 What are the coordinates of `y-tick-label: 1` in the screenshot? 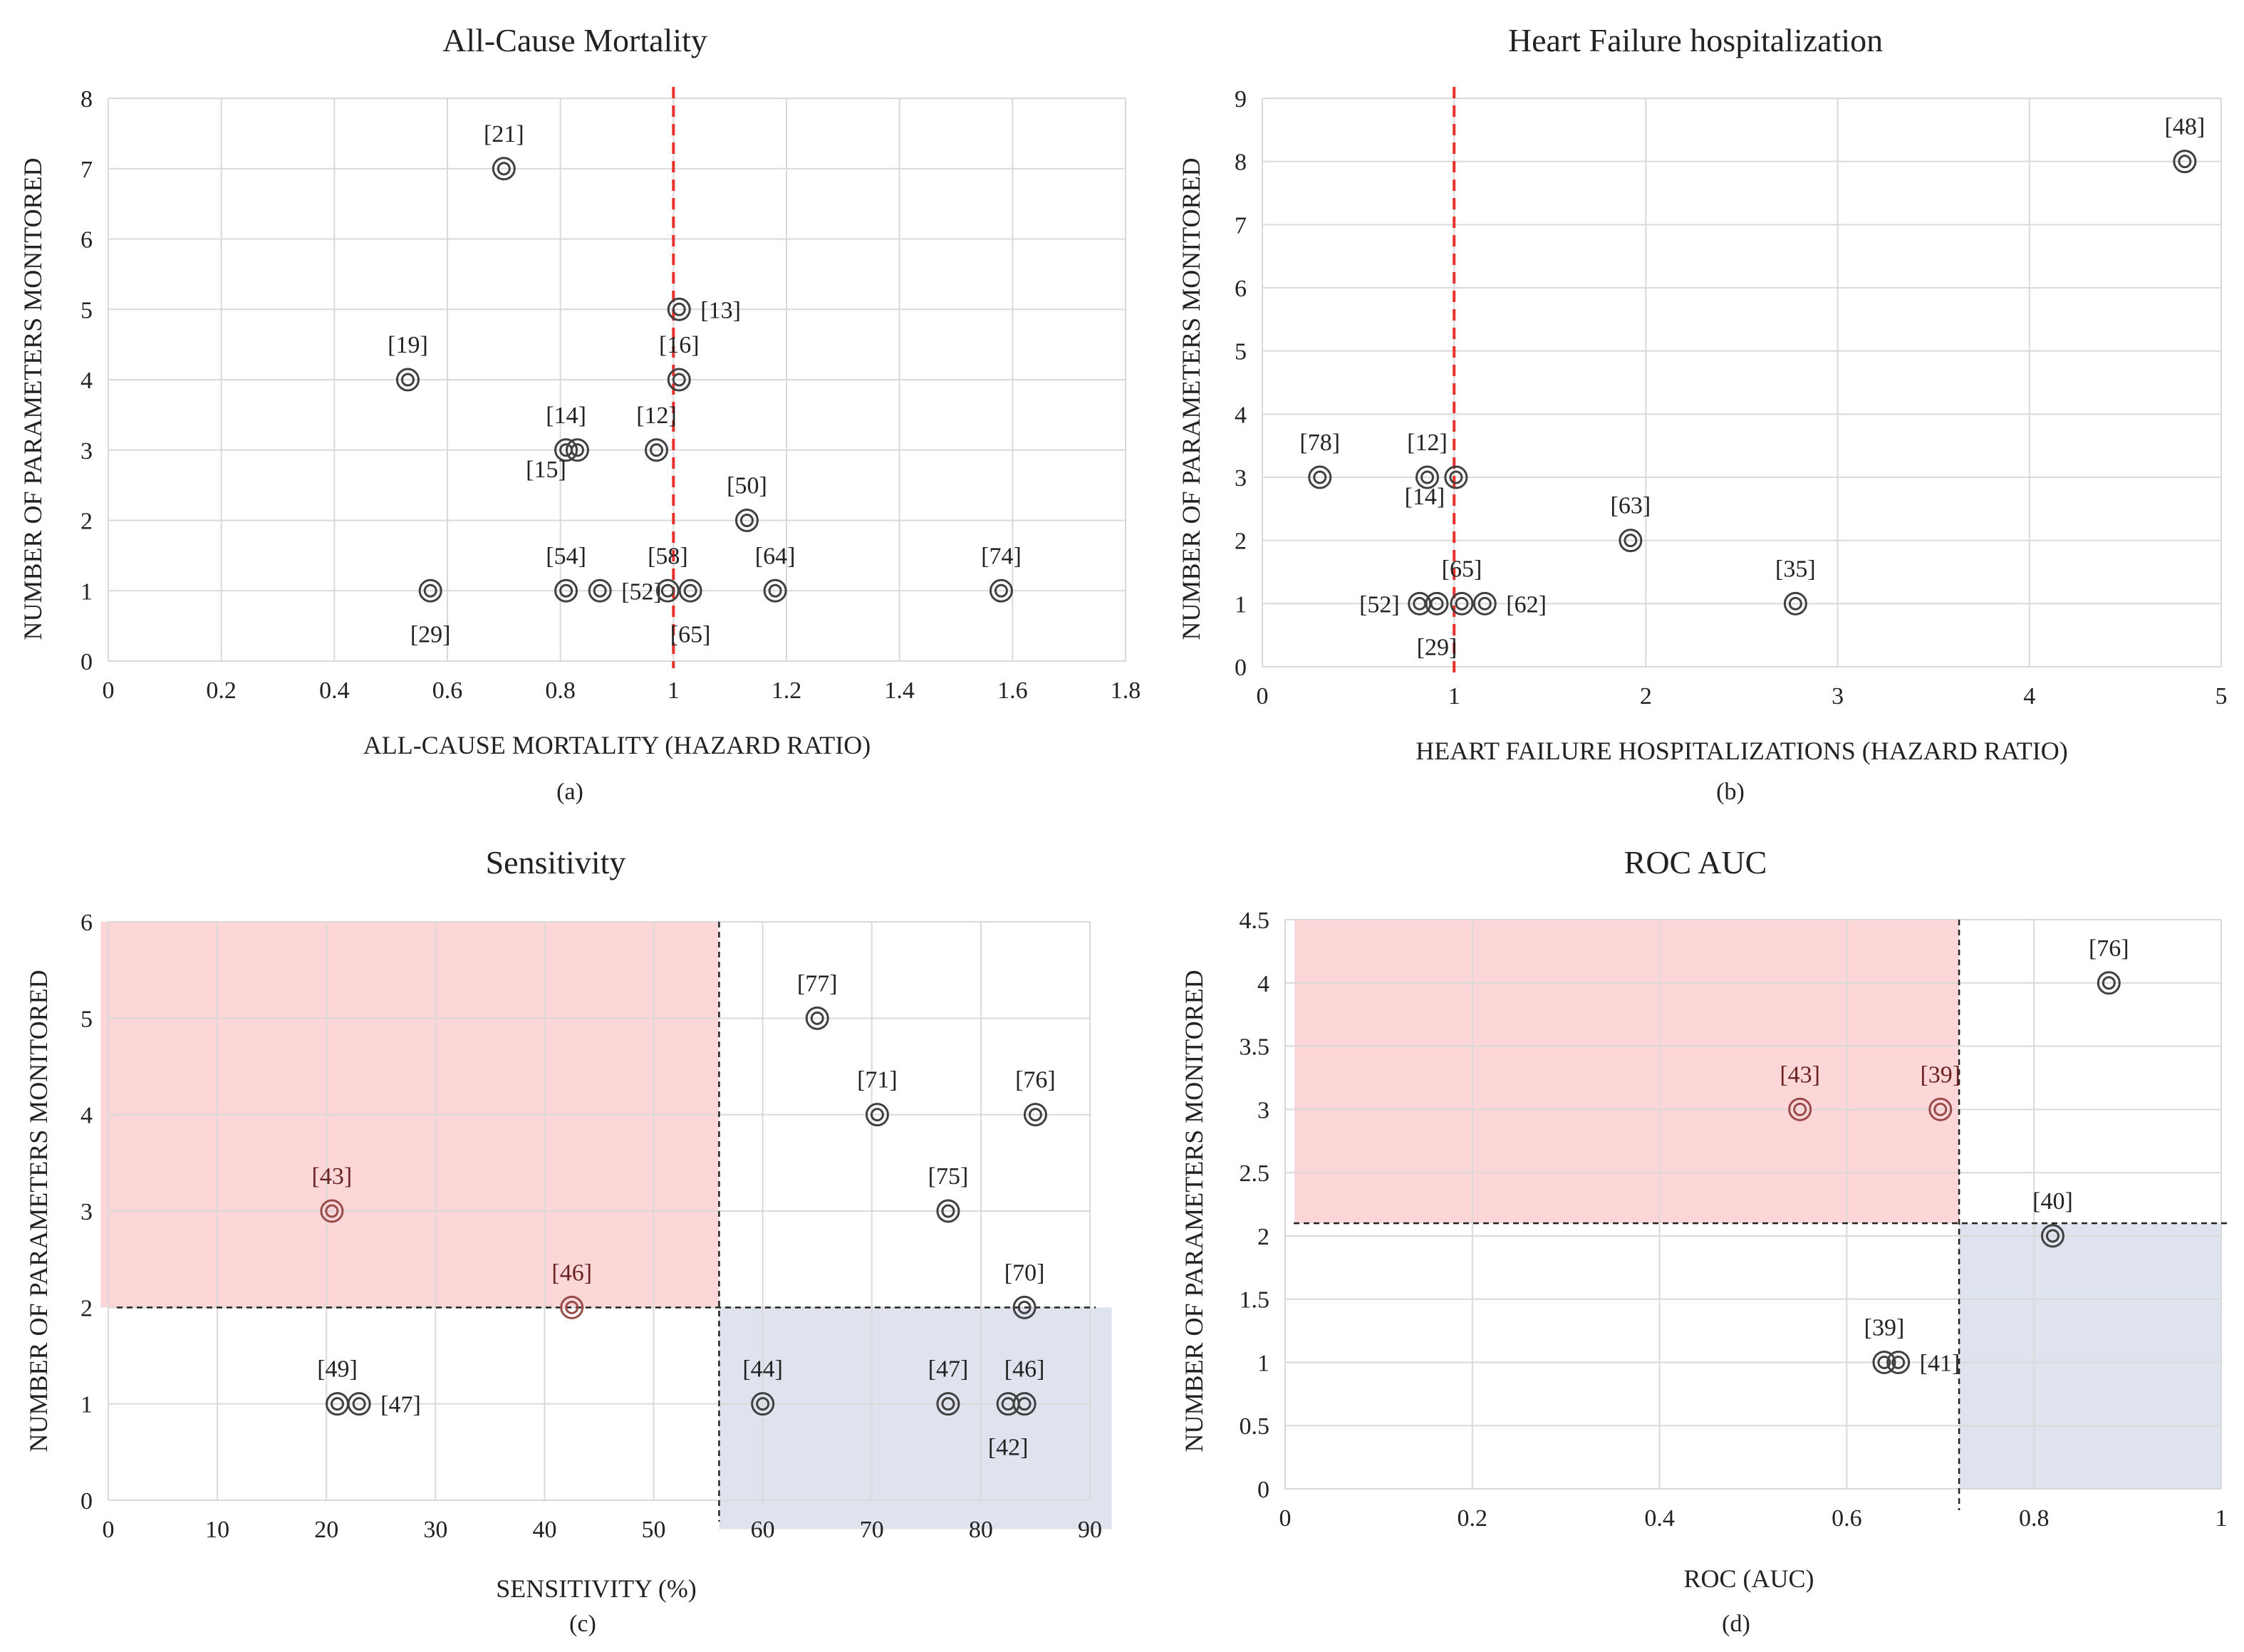 It's located at (86, 1405).